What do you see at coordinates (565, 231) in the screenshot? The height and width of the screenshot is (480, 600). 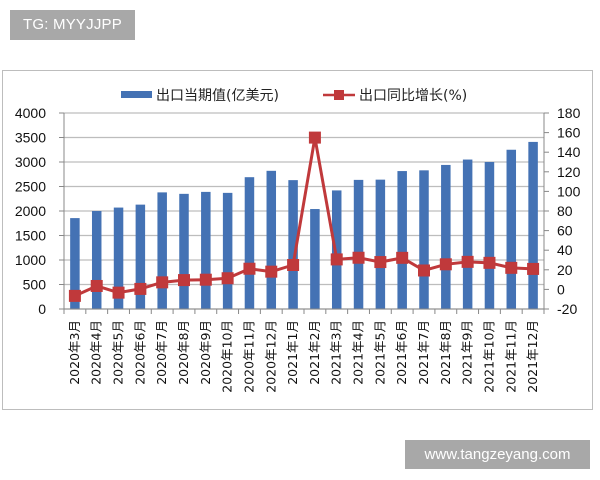 I see `y2-tick-label: 60` at bounding box center [565, 231].